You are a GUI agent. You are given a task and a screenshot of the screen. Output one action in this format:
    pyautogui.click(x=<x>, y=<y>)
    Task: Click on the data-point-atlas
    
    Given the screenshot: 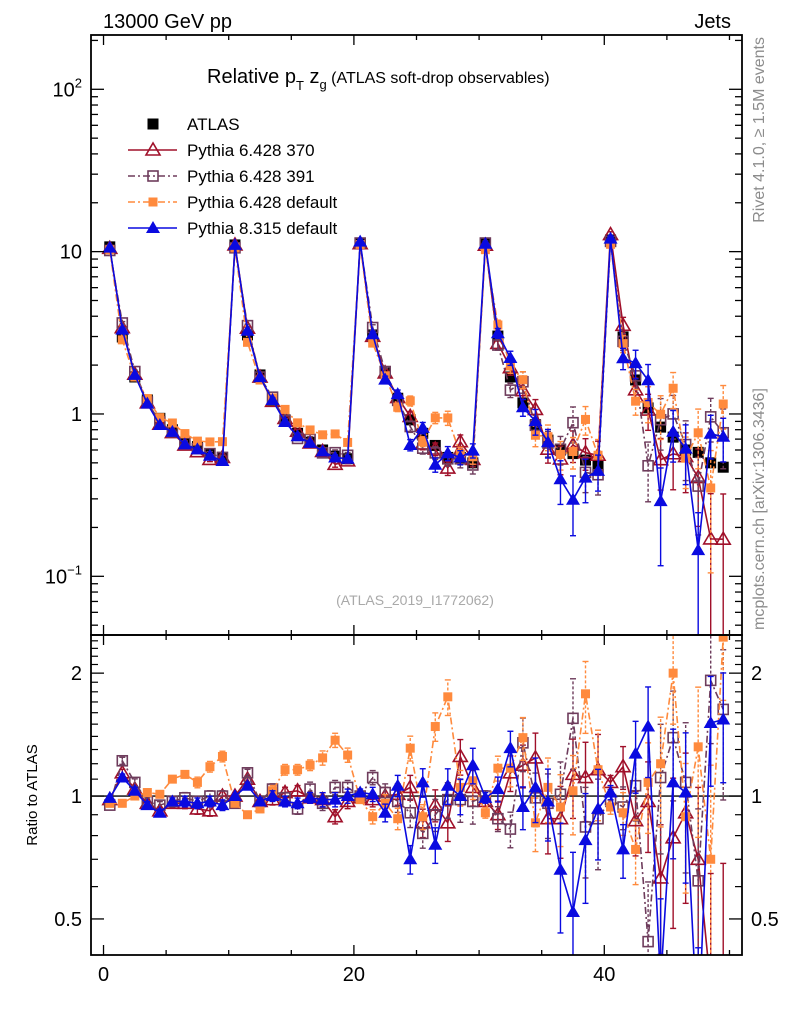 What is the action you would take?
    pyautogui.click(x=510, y=377)
    